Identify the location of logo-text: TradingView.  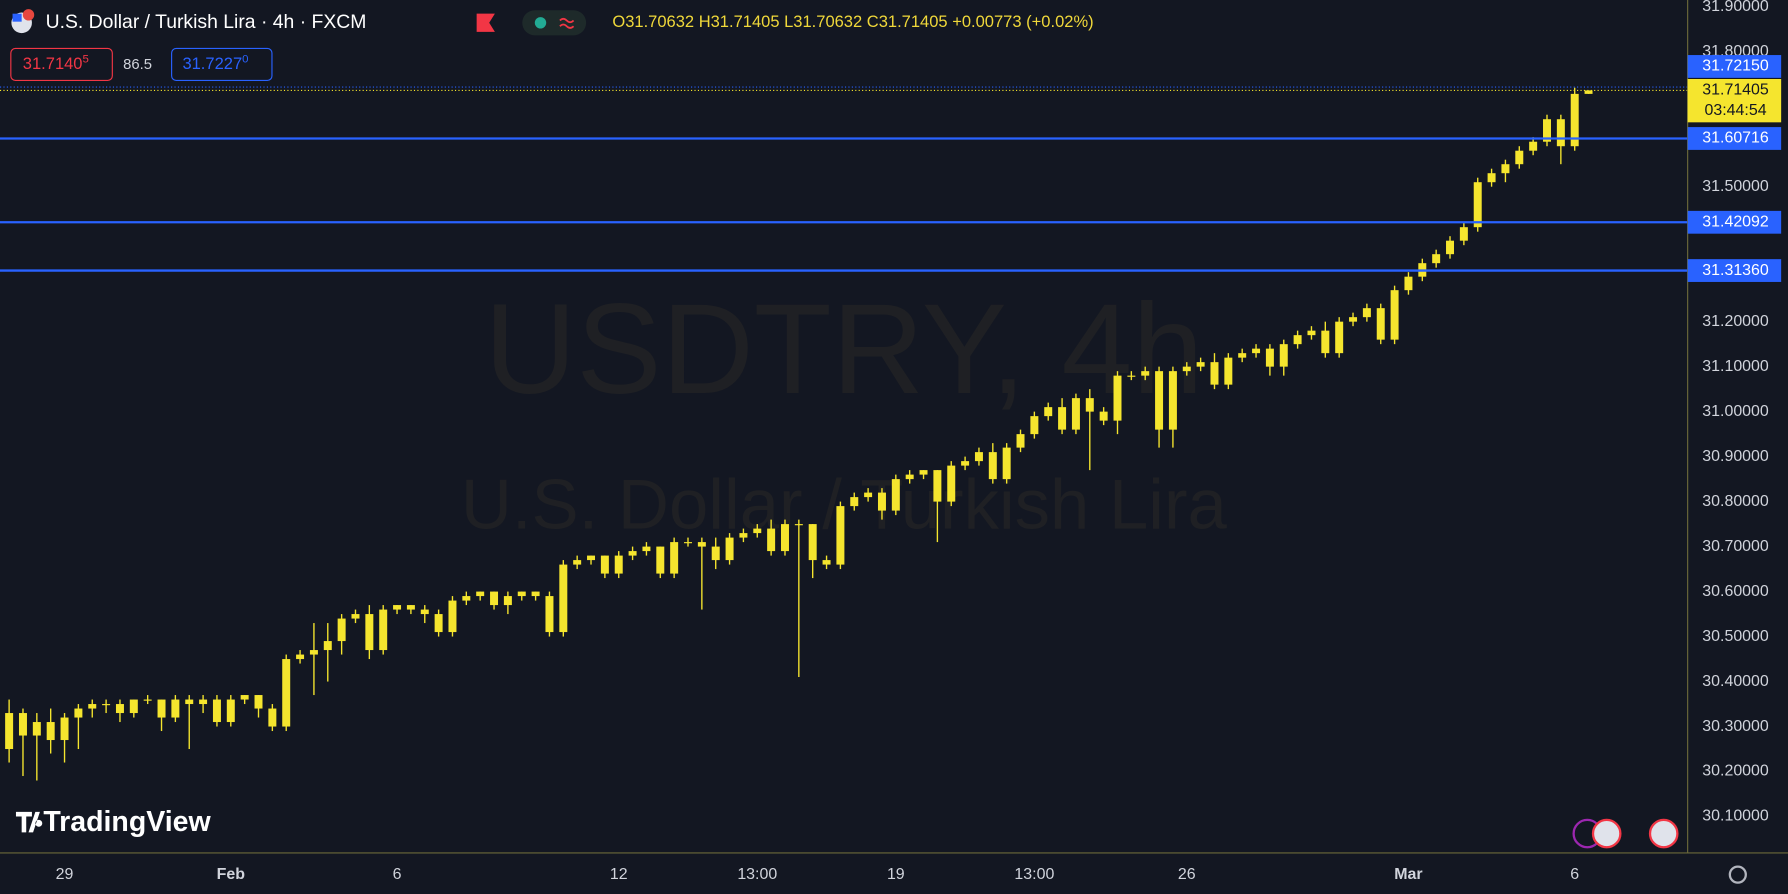
(127, 822).